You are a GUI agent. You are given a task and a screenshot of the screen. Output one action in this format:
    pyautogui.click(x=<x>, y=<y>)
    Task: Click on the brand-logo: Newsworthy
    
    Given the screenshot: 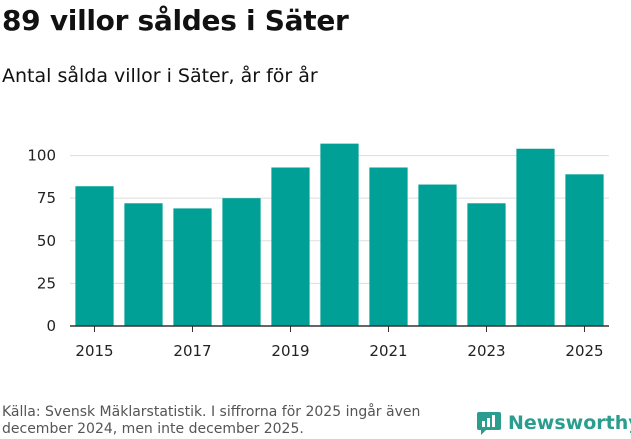 What is the action you would take?
    pyautogui.click(x=553, y=423)
    